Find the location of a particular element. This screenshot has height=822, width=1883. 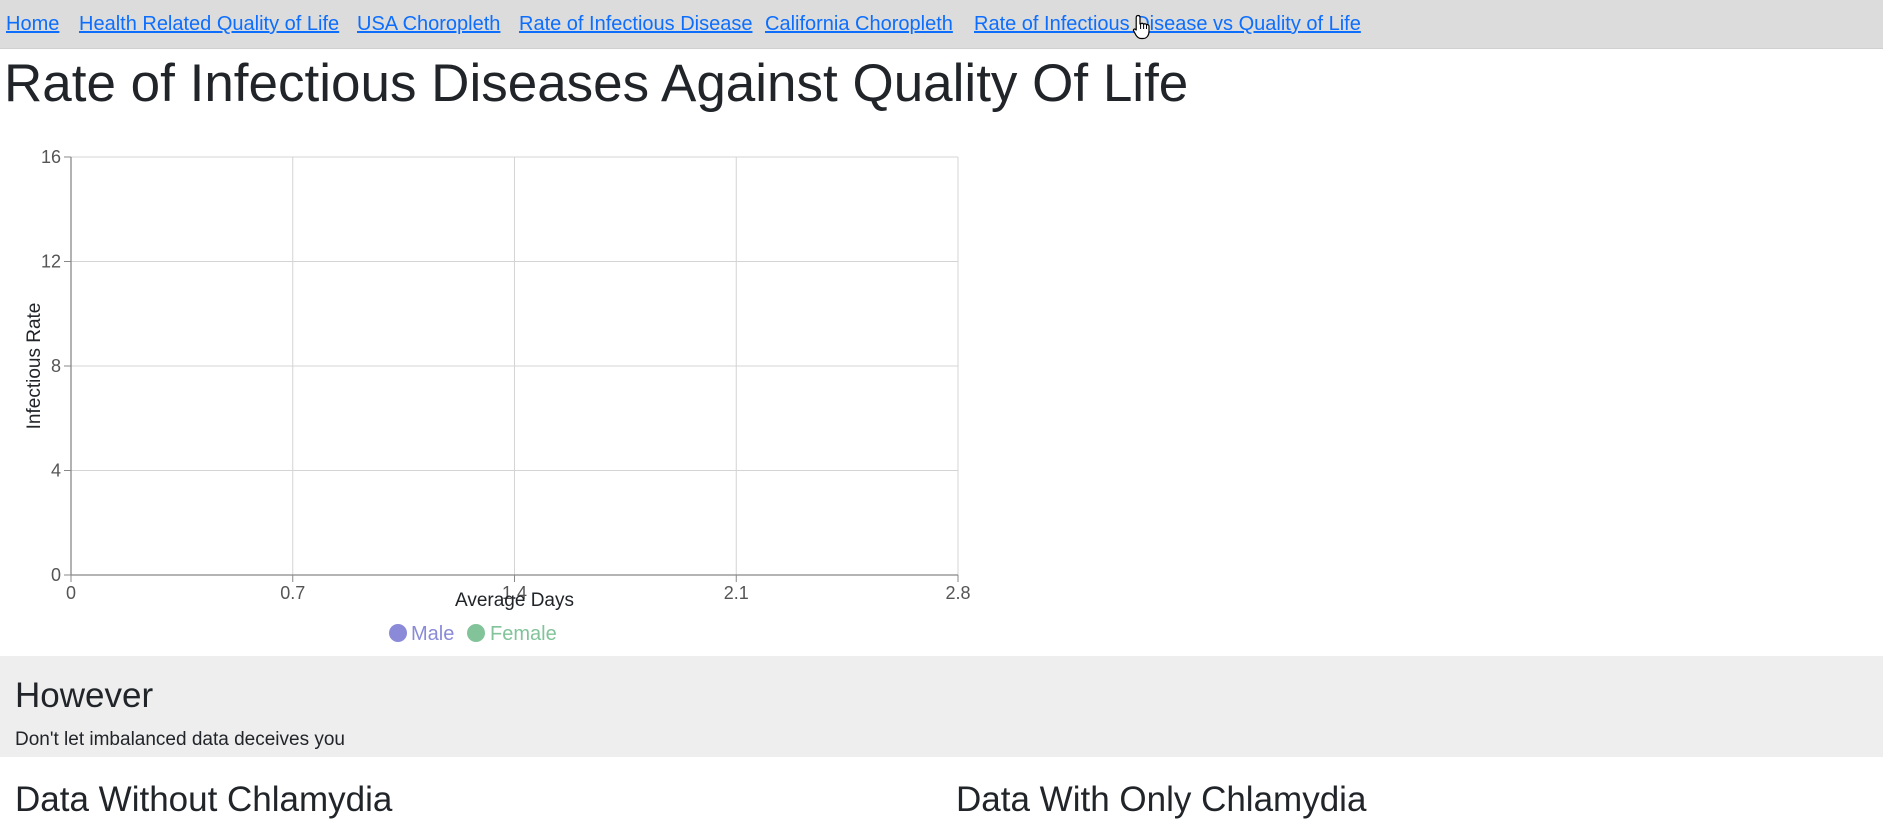

however-text: Don't let imbalanced data deceives you is located at coordinates (180, 739).